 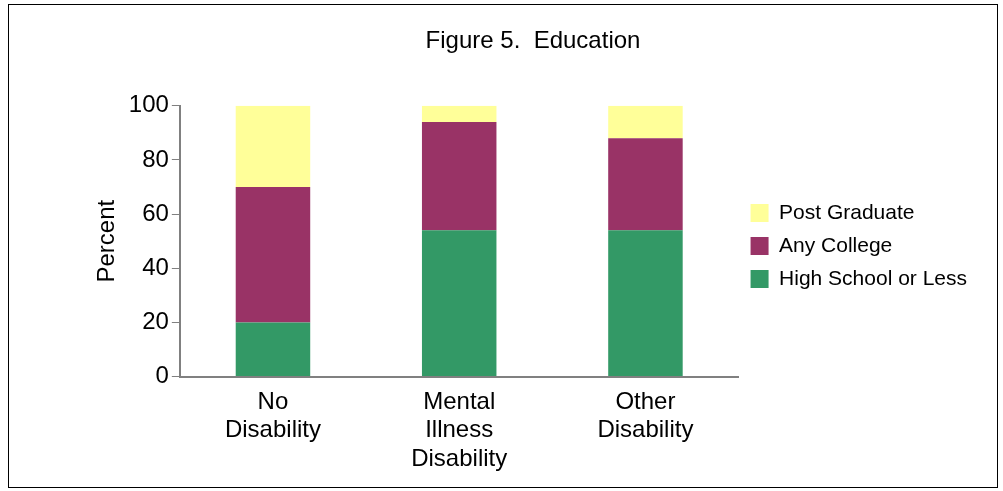 I want to click on x-tick-label: No Disability, so click(x=272, y=414).